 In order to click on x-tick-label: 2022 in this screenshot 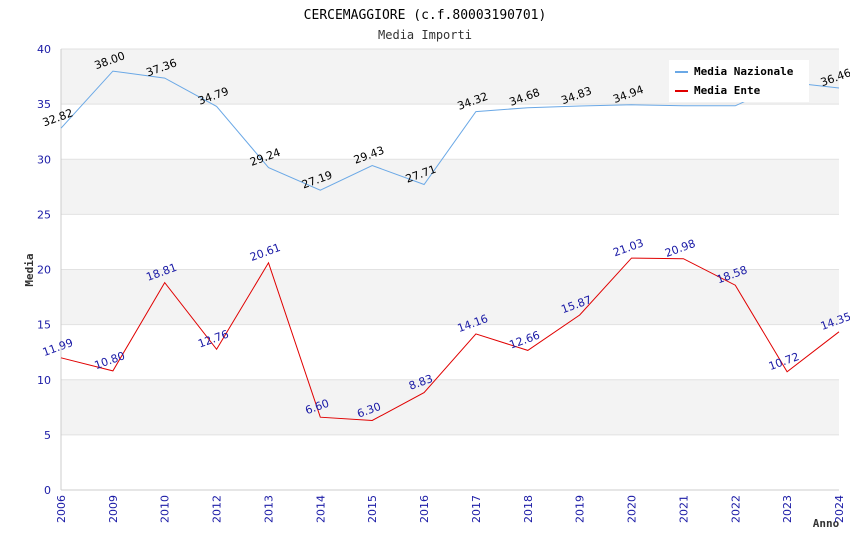, I will do `click(735, 509)`.